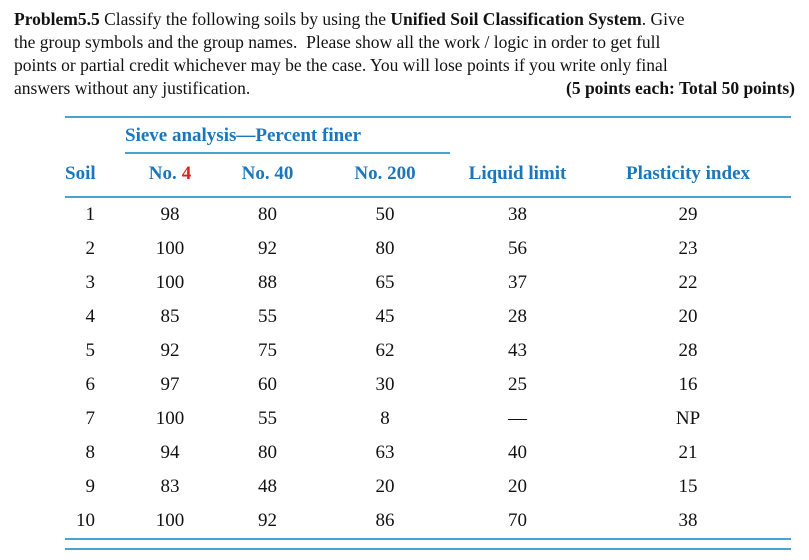 This screenshot has height=560, width=809. What do you see at coordinates (162, 173) in the screenshot?
I see `no4-prefix: No.` at bounding box center [162, 173].